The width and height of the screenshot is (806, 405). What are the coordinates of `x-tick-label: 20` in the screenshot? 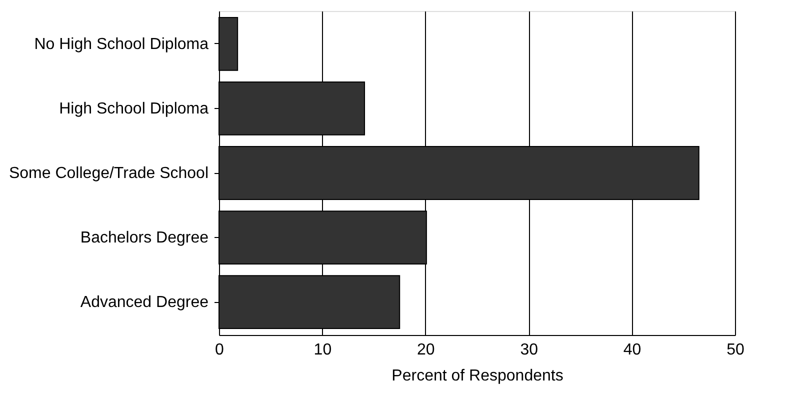 It's located at (426, 350).